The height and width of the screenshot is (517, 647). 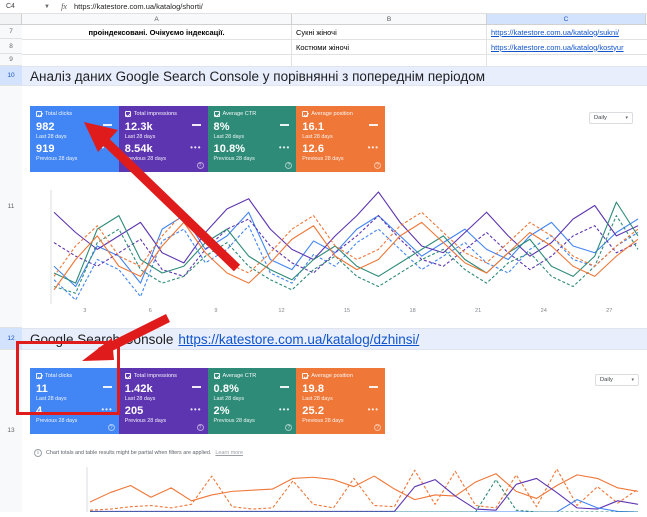 I want to click on cell-b8: Костюми жіночі, so click(x=323, y=47).